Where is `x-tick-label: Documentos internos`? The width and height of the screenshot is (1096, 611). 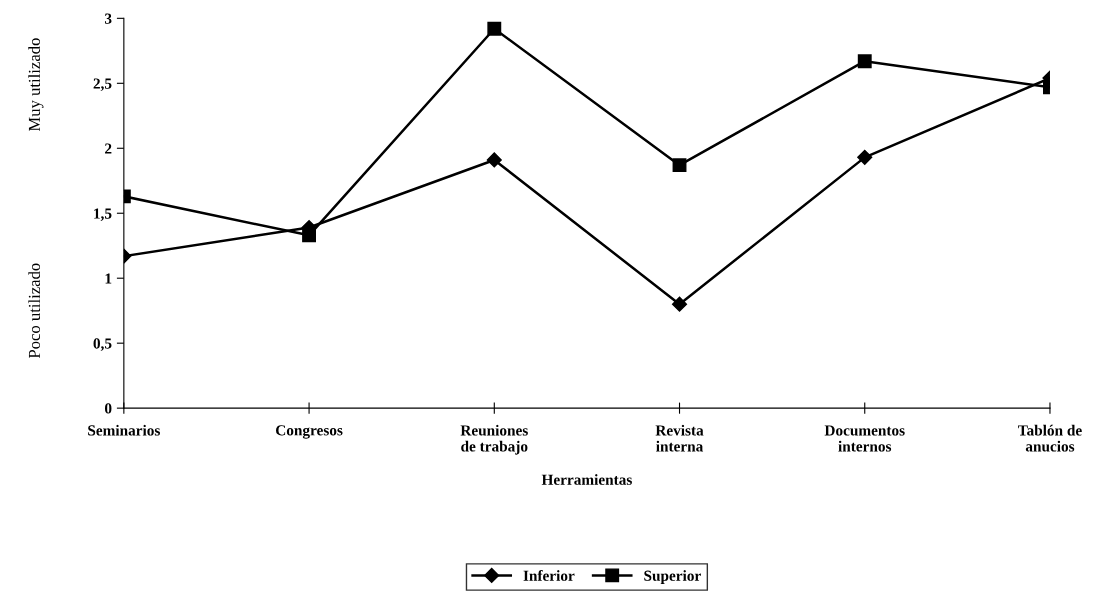
x-tick-label: Documentos internos is located at coordinates (864, 438).